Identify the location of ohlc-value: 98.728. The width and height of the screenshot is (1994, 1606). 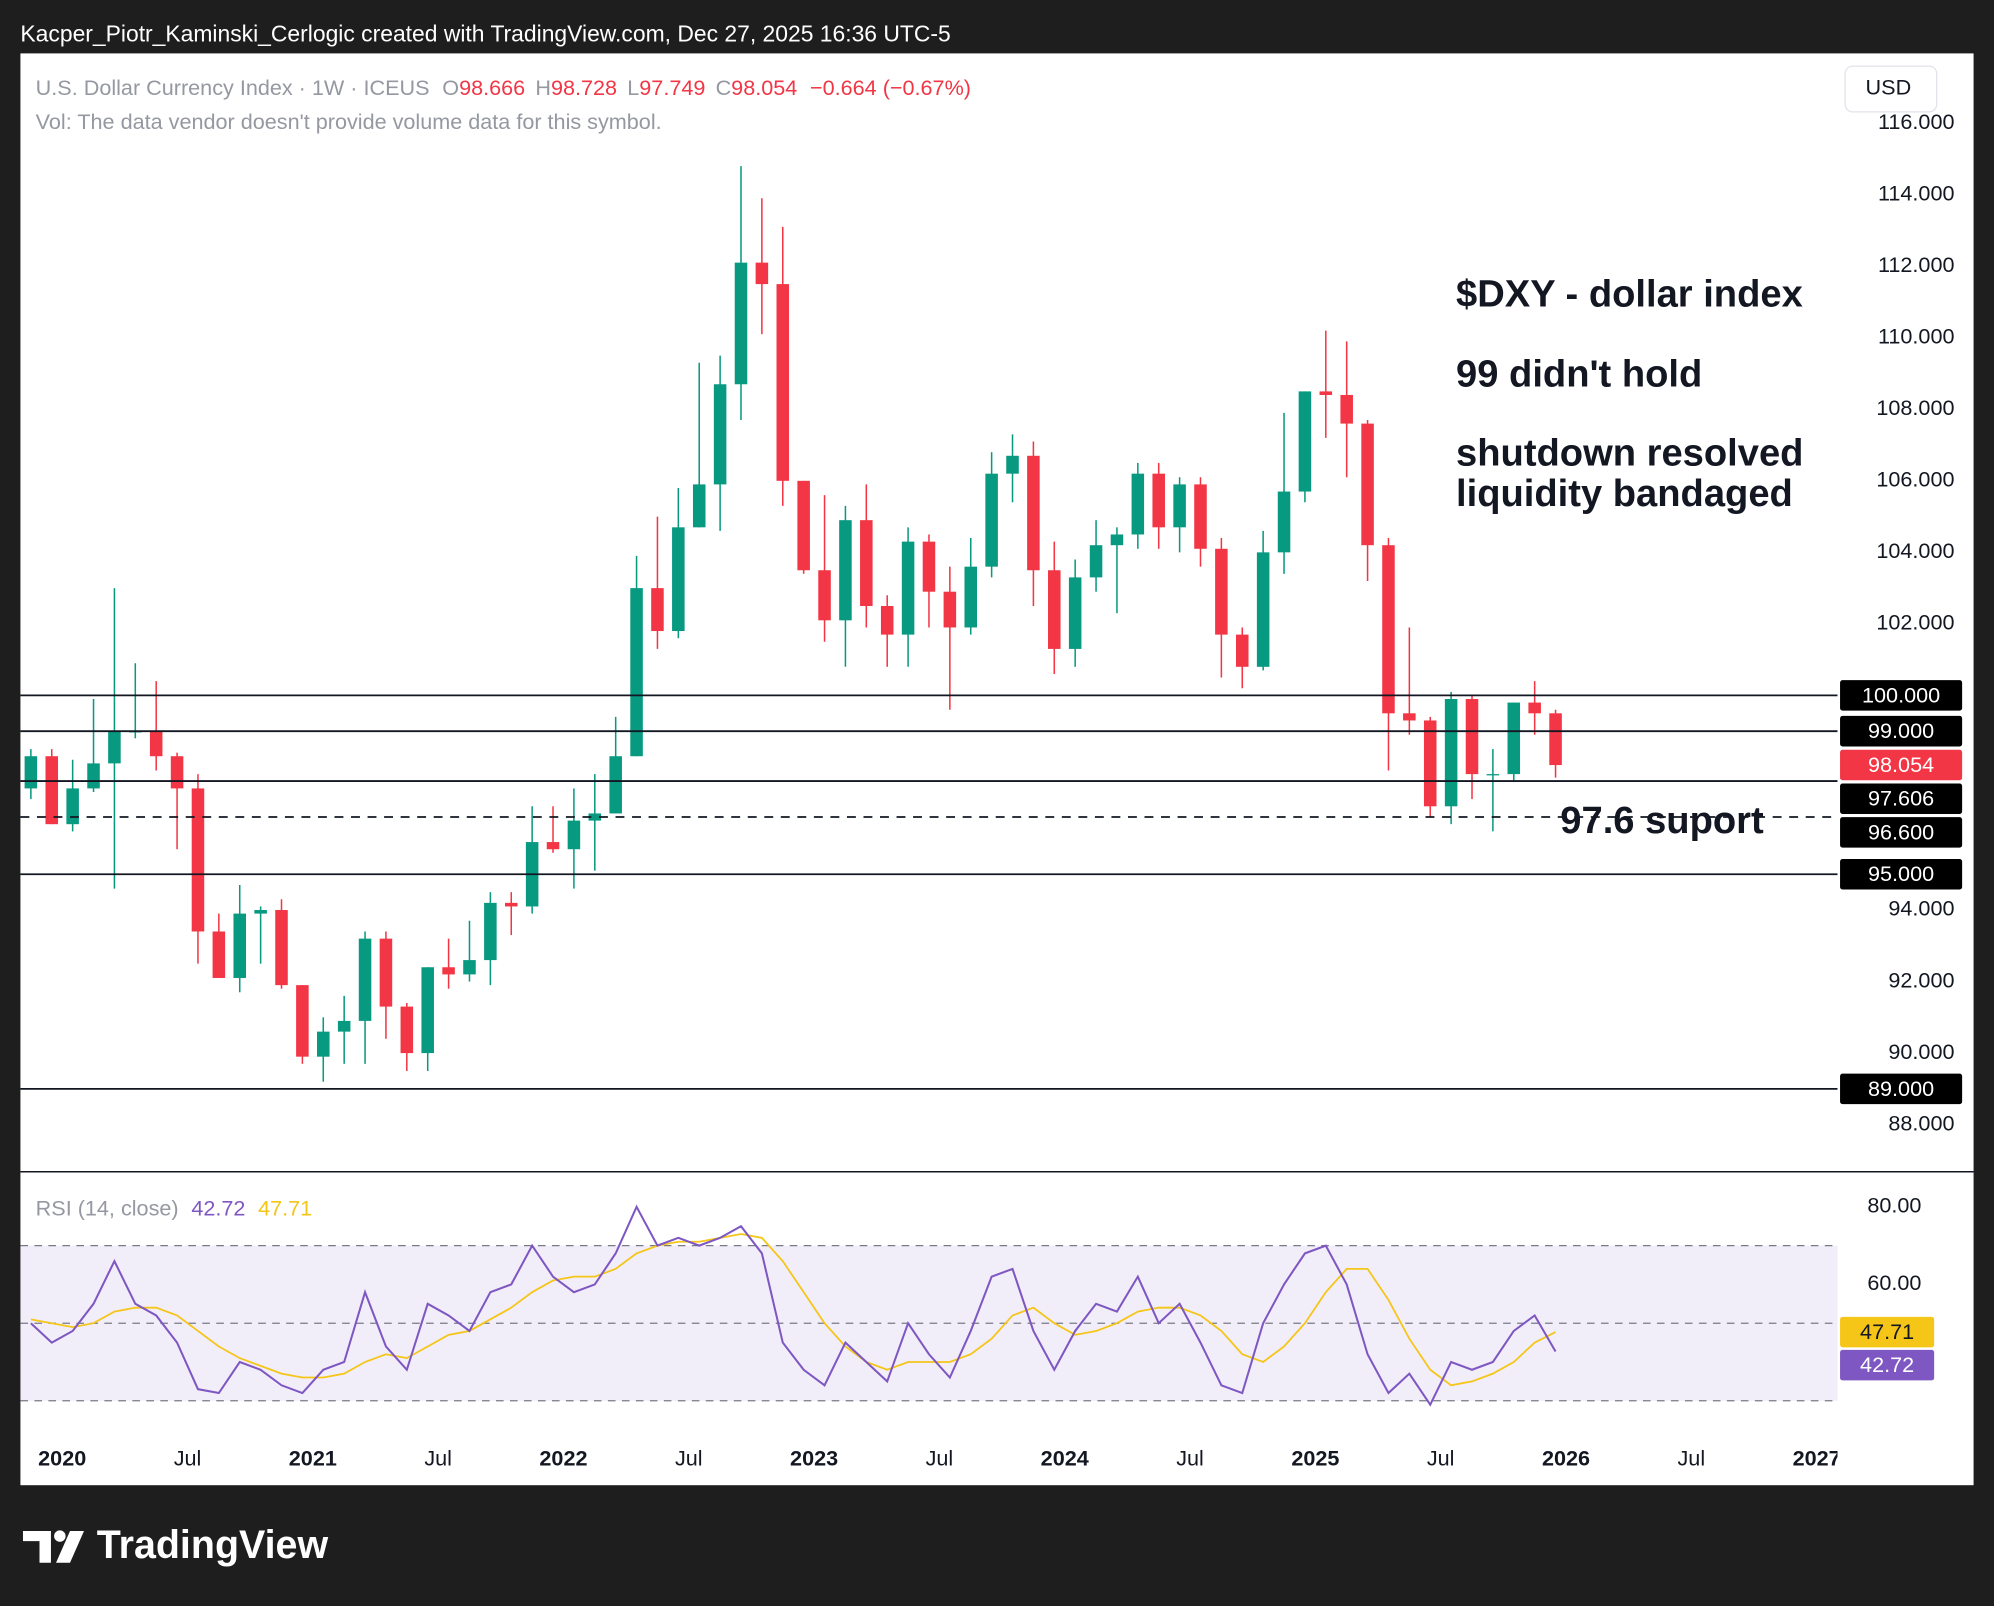
(584, 87).